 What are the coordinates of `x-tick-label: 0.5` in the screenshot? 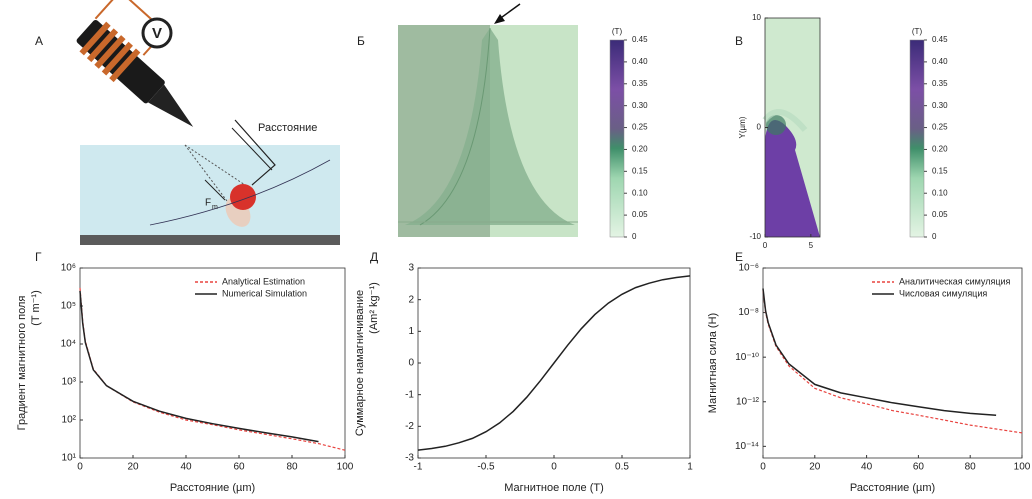 It's located at (622, 467).